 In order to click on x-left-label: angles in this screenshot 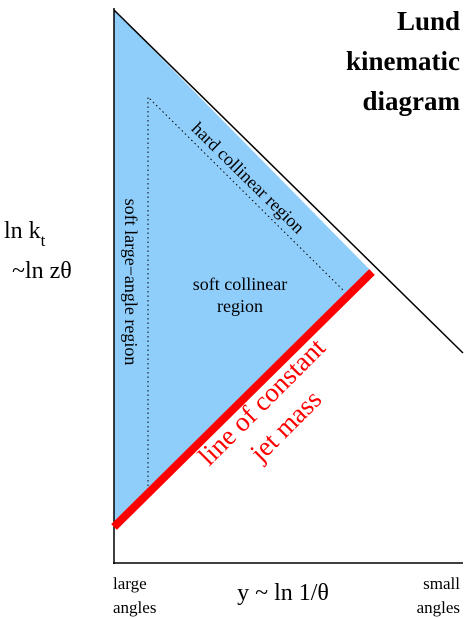, I will do `click(134, 607)`.